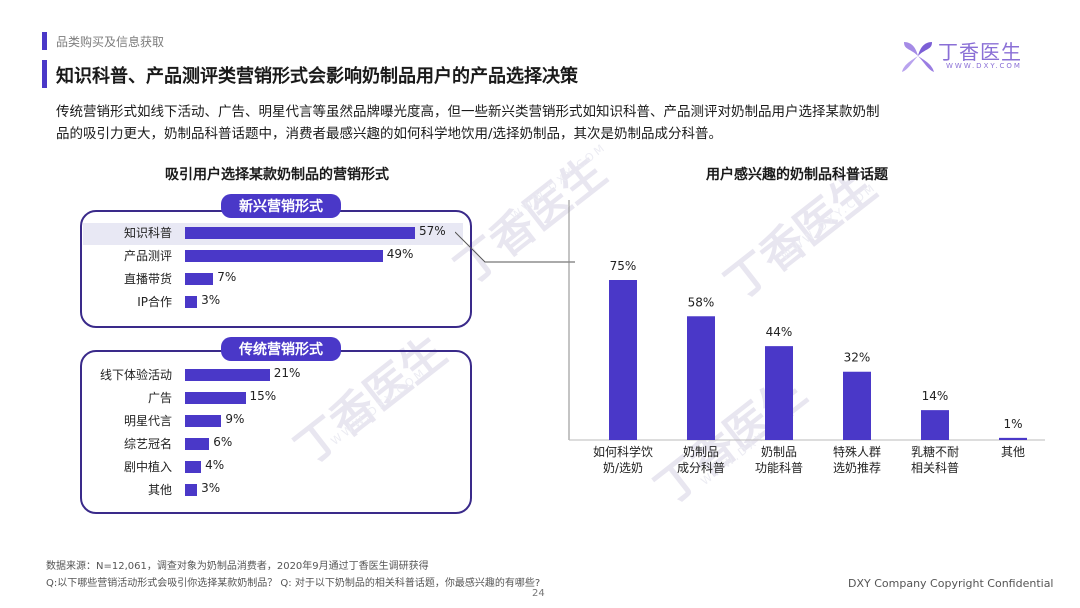  What do you see at coordinates (538, 593) in the screenshot?
I see `page-number: 24` at bounding box center [538, 593].